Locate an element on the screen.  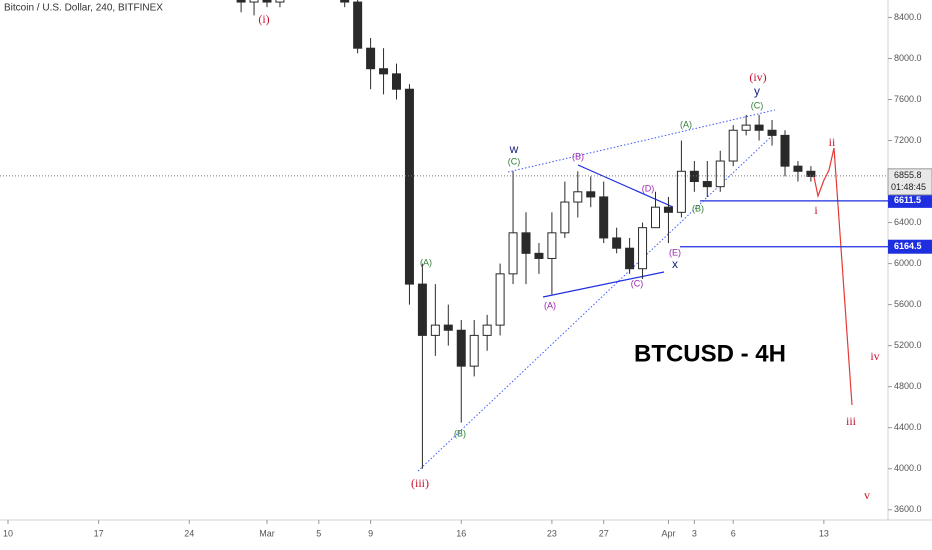
y-tick-label: 5200.0 is located at coordinates (908, 345).